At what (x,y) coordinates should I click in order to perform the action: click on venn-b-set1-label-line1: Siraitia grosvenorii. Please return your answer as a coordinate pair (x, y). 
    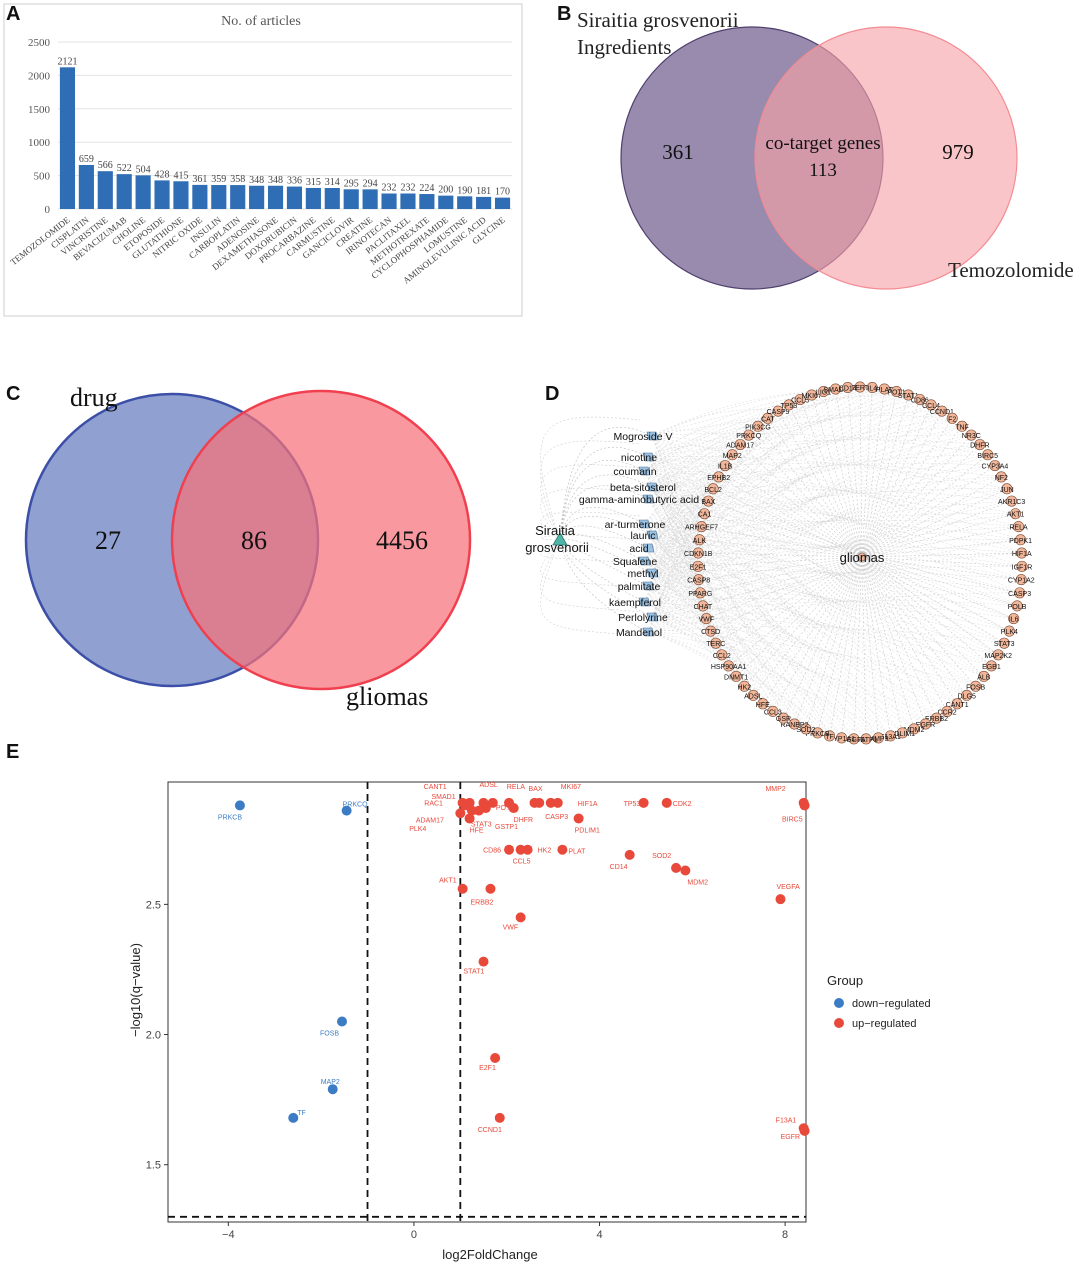
    Looking at the image, I should click on (658, 20).